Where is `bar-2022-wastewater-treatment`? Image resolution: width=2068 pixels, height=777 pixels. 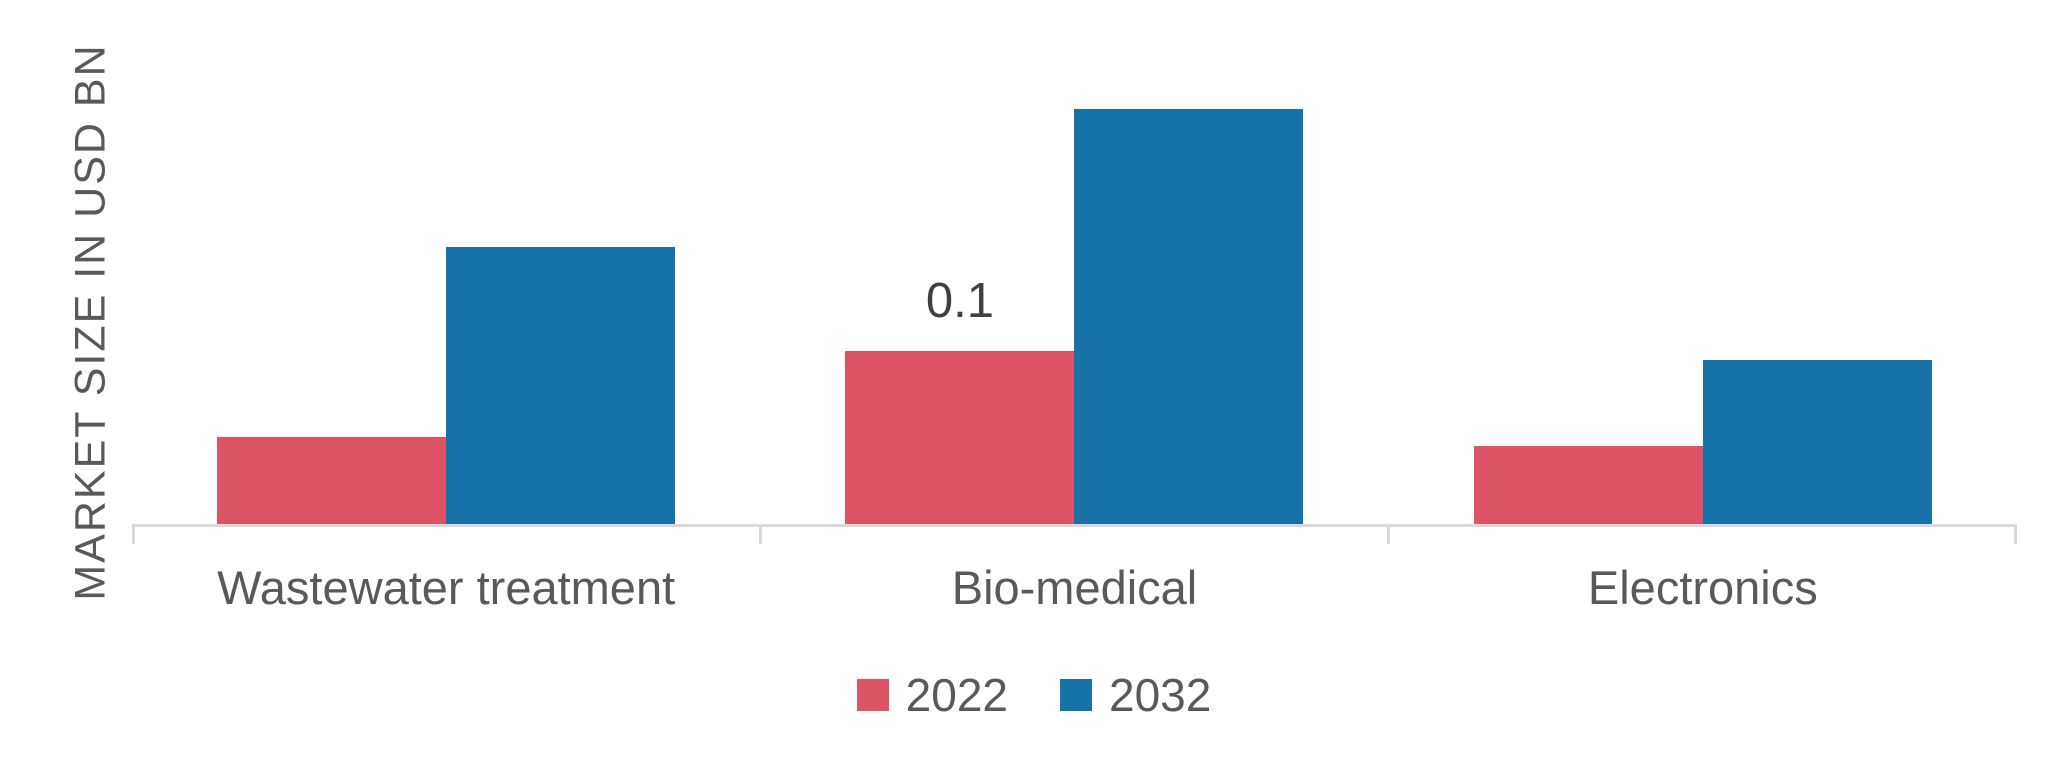
bar-2022-wastewater-treatment is located at coordinates (332, 480).